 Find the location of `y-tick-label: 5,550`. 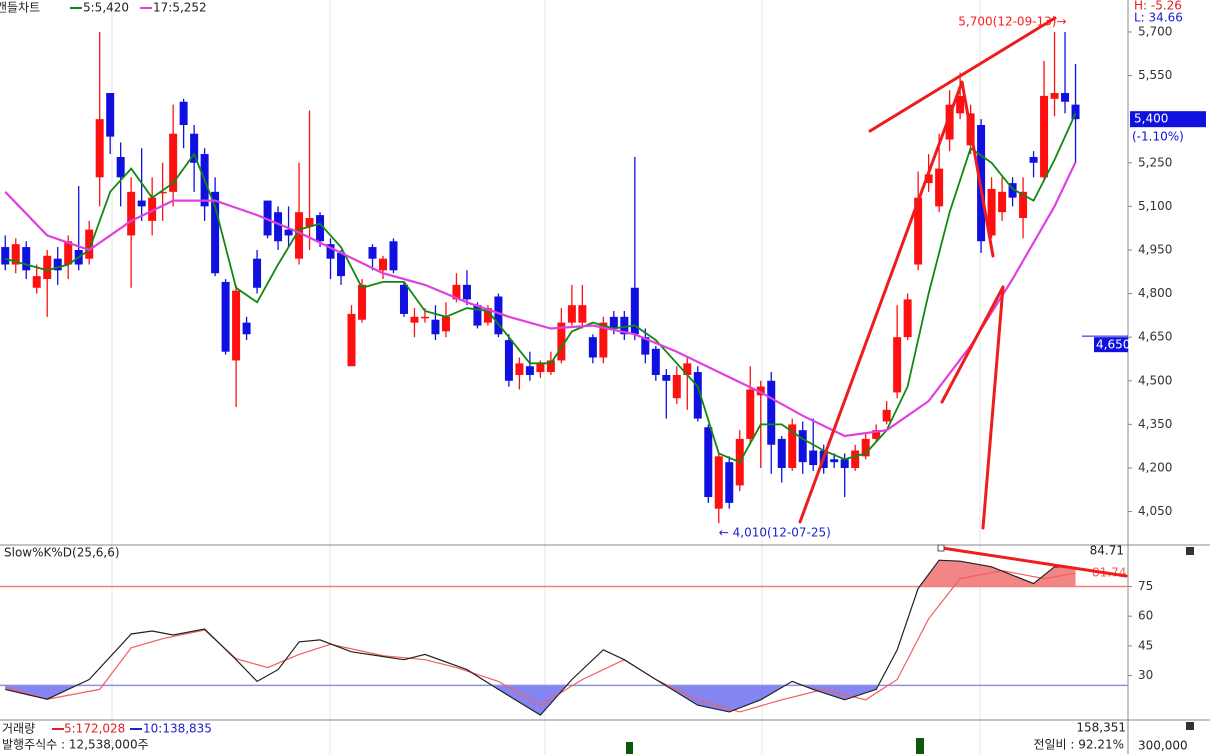

y-tick-label: 5,550 is located at coordinates (1155, 75).